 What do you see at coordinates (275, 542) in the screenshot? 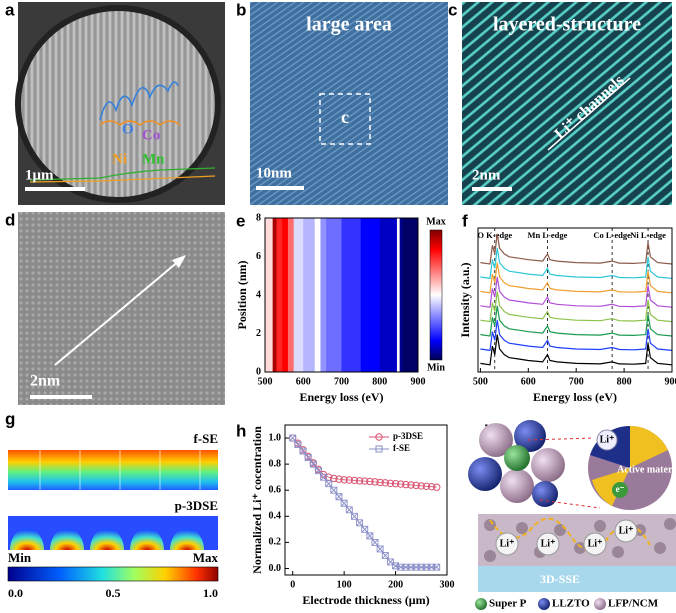
I see `y-tick-label: 0.2` at bounding box center [275, 542].